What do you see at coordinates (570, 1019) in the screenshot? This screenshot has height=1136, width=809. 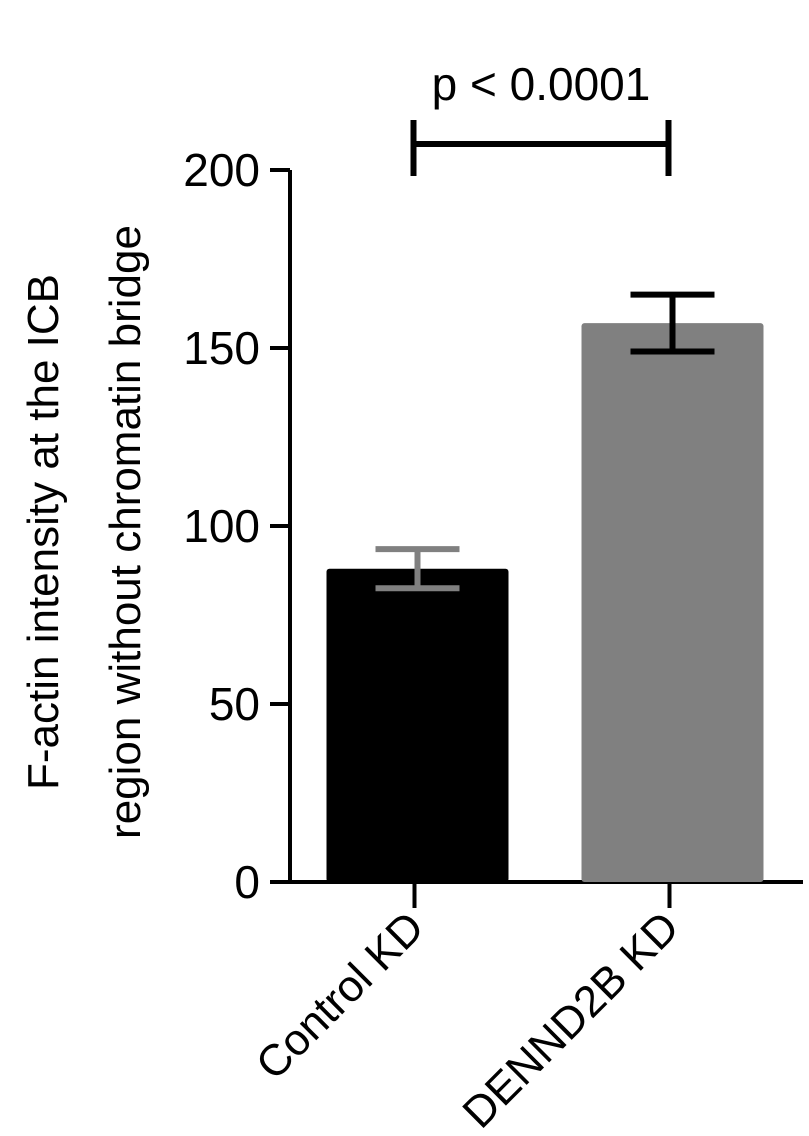 I see `x-tick-label: DENND2B KD` at bounding box center [570, 1019].